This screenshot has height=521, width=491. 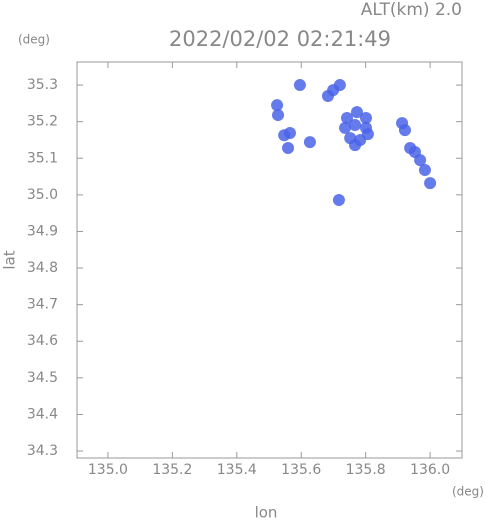 What do you see at coordinates (280, 39) in the screenshot?
I see `chart-title: 2022/02/02 02:21:49` at bounding box center [280, 39].